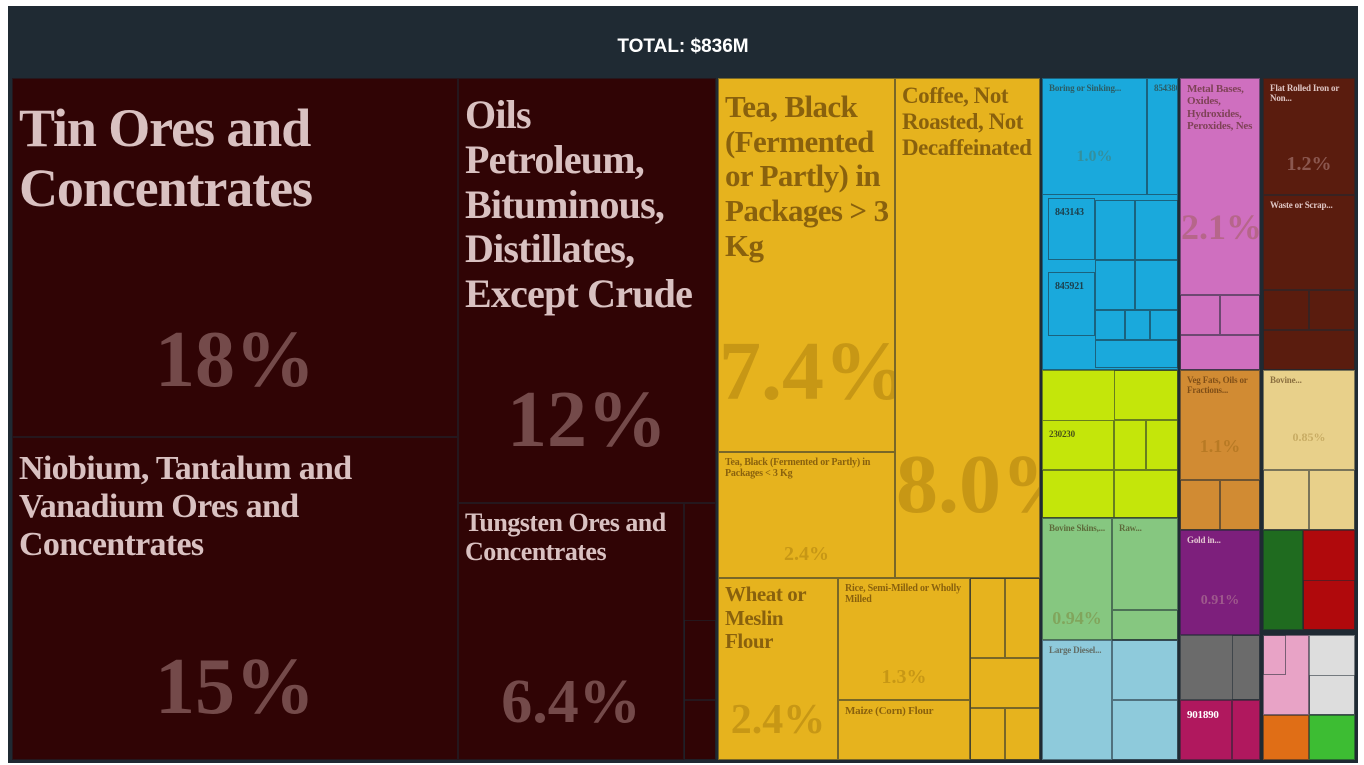 The image size is (1364, 765). Describe the element at coordinates (571, 702) in the screenshot. I see `tile-value-label: 6.4%` at that location.